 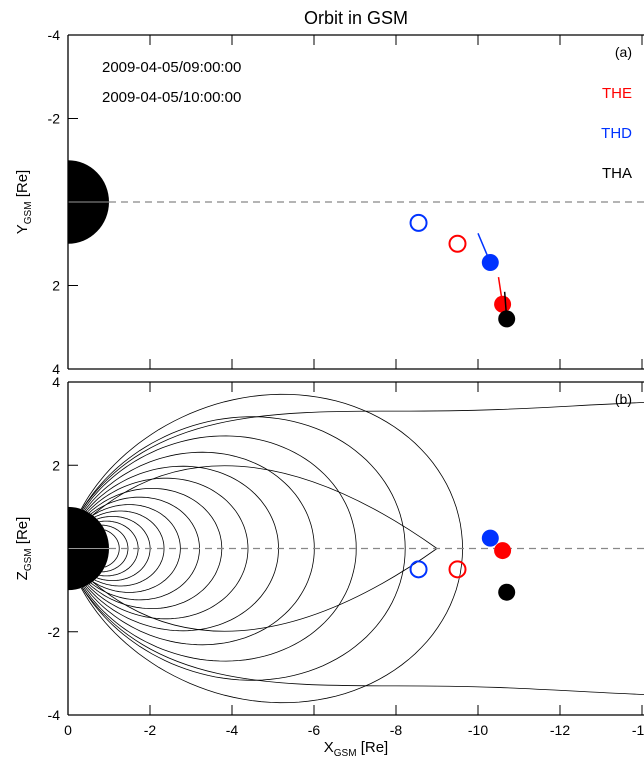 What do you see at coordinates (396, 730) in the screenshot?
I see `x-tick-label: -8` at bounding box center [396, 730].